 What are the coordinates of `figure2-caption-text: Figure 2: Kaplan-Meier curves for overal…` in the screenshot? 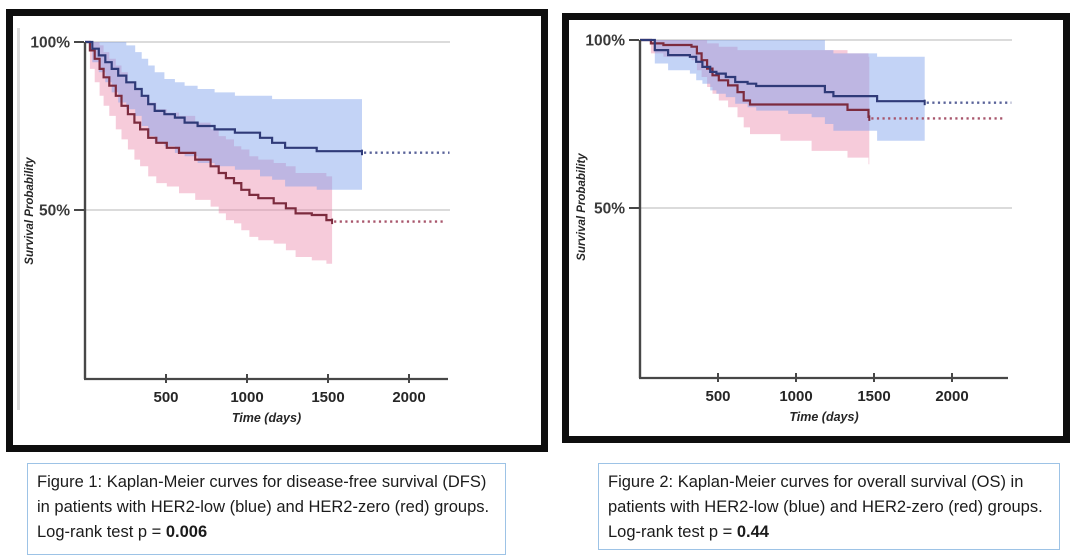 It's located at (825, 507).